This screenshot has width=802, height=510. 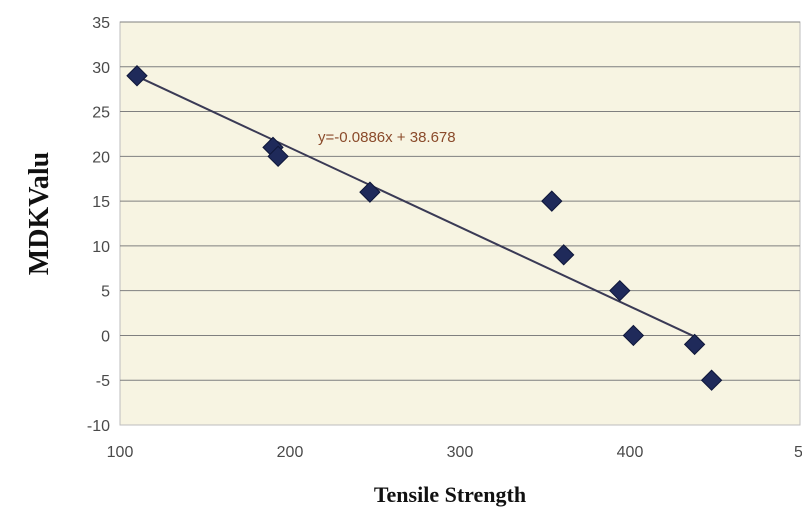 What do you see at coordinates (105, 336) in the screenshot?
I see `y-tick-label: 0` at bounding box center [105, 336].